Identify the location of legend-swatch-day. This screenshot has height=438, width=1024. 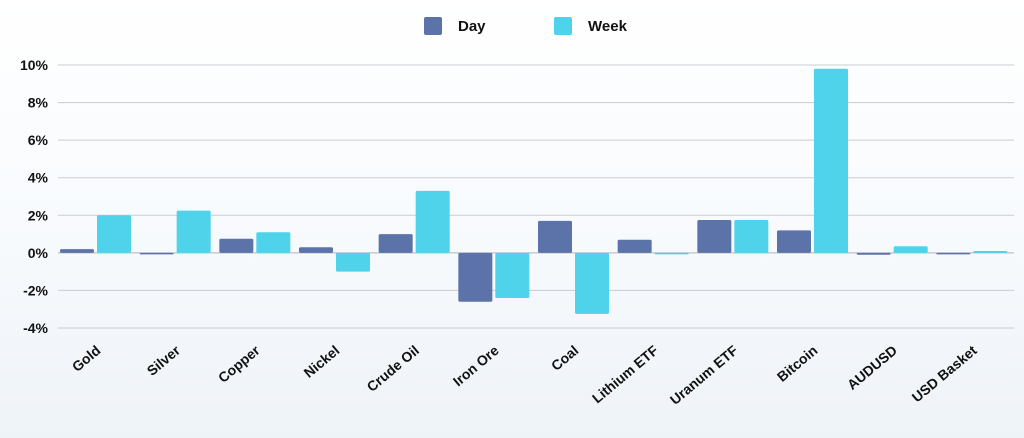
(433, 26).